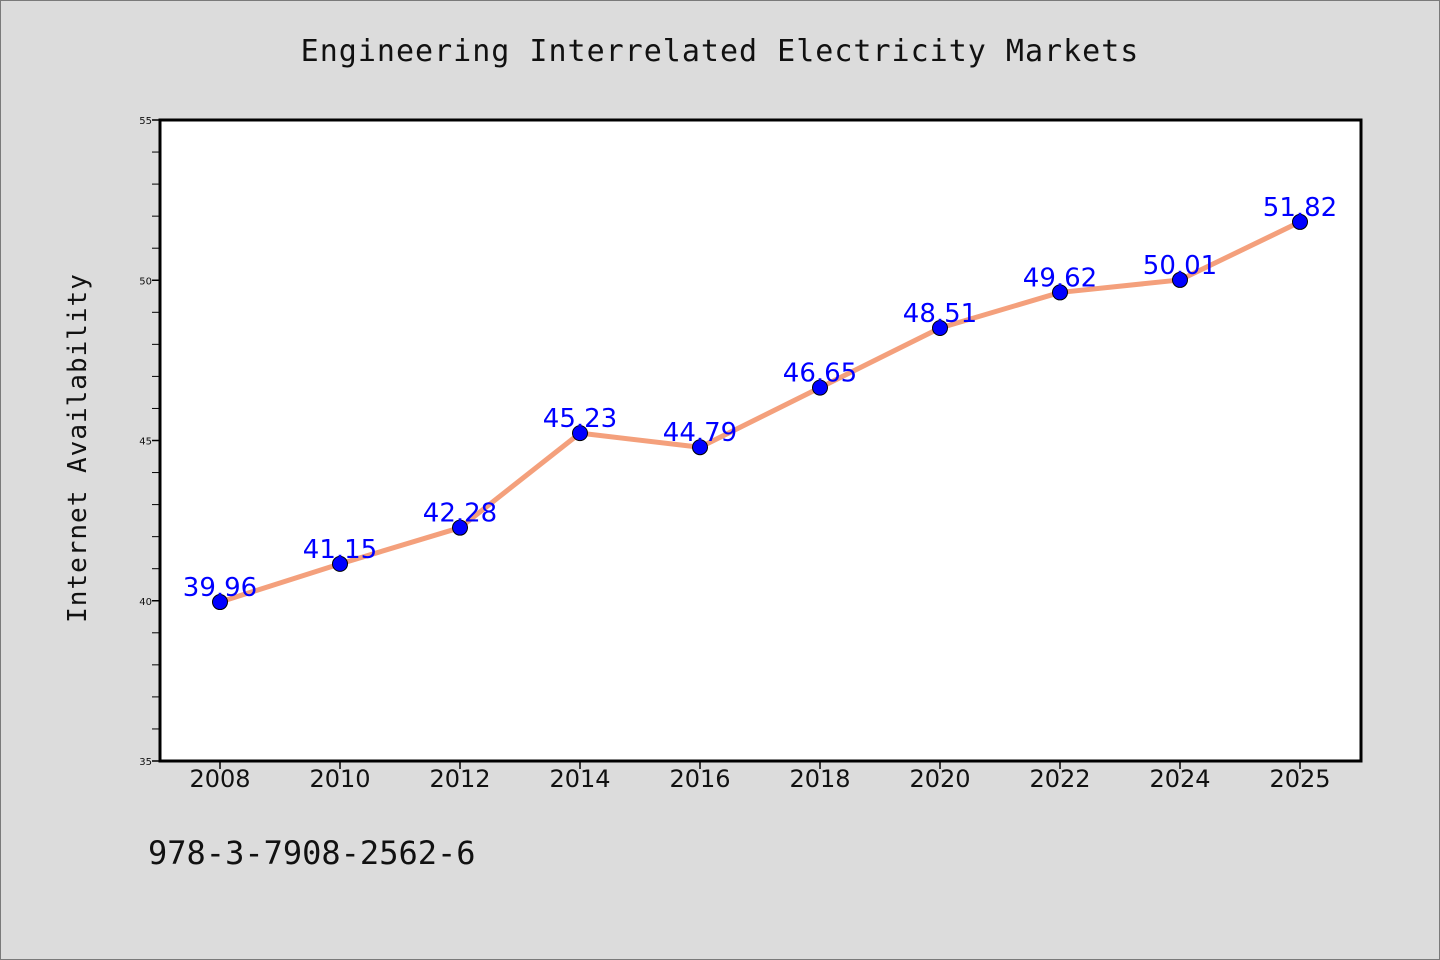  What do you see at coordinates (1059, 779) in the screenshot?
I see `x-tick-label: 2022` at bounding box center [1059, 779].